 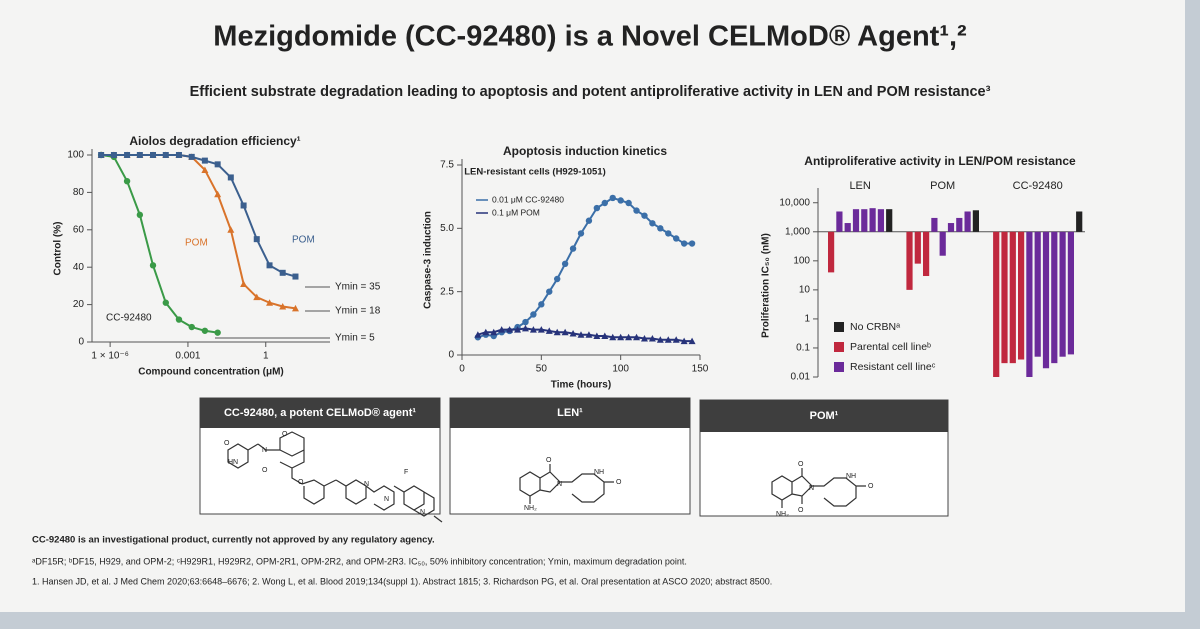 What do you see at coordinates (447, 165) in the screenshot?
I see `y-tick-label: 7.5` at bounding box center [447, 165].